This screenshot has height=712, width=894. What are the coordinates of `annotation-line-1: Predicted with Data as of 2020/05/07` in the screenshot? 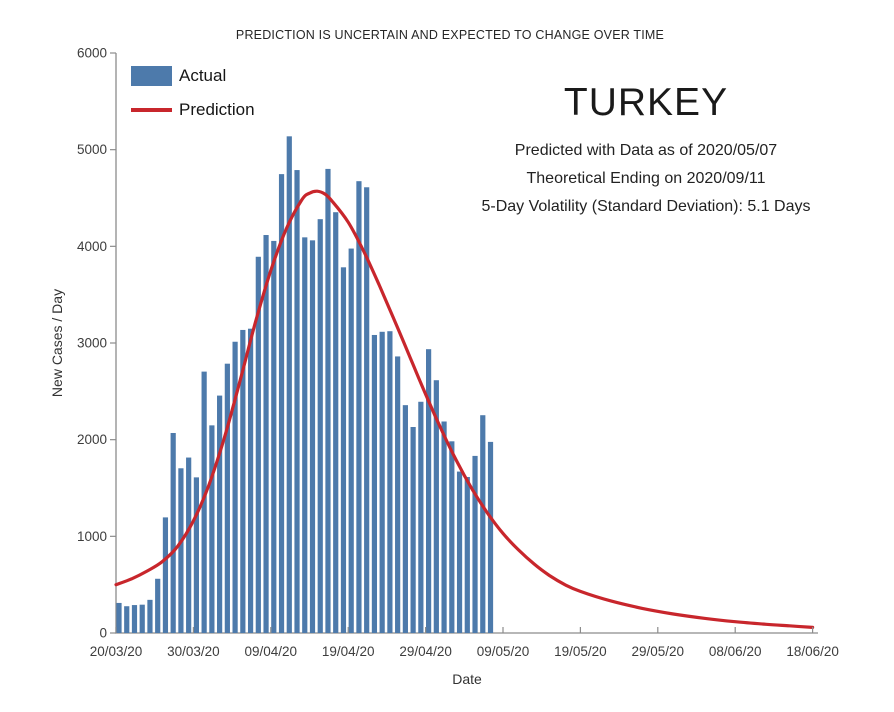 It's located at (646, 150).